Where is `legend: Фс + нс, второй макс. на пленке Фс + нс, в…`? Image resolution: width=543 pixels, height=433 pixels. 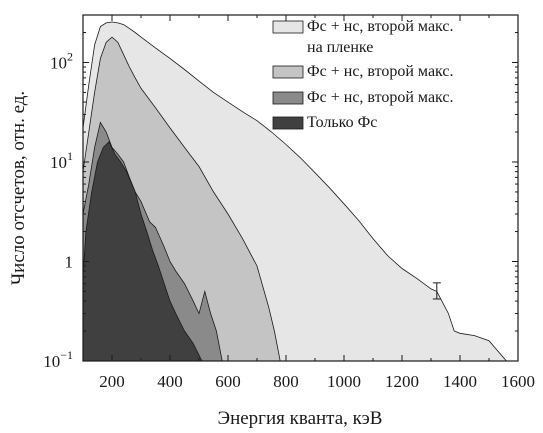
legend: Фс + нс, второй макс. на пленке Фс + нс, в… is located at coordinates (363, 74).